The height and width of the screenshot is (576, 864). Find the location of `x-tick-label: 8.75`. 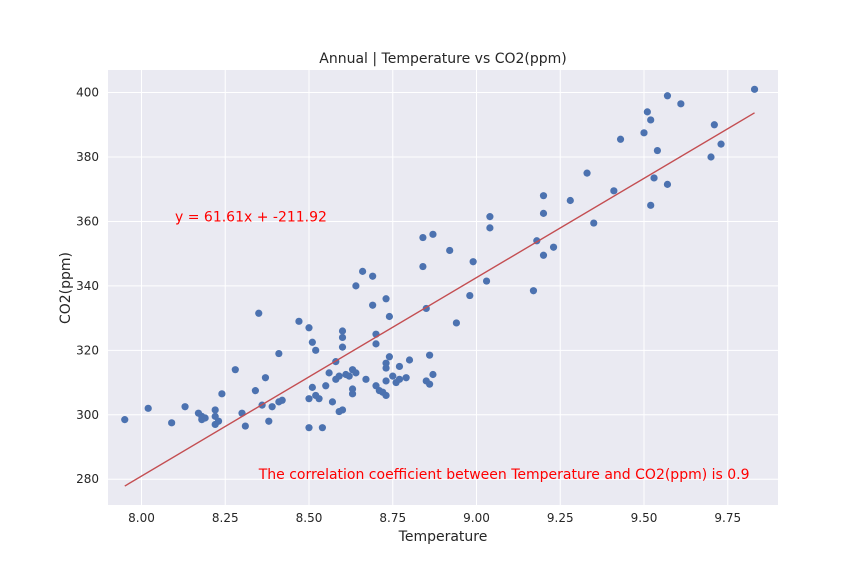

x-tick-label: 8.75 is located at coordinates (392, 518).